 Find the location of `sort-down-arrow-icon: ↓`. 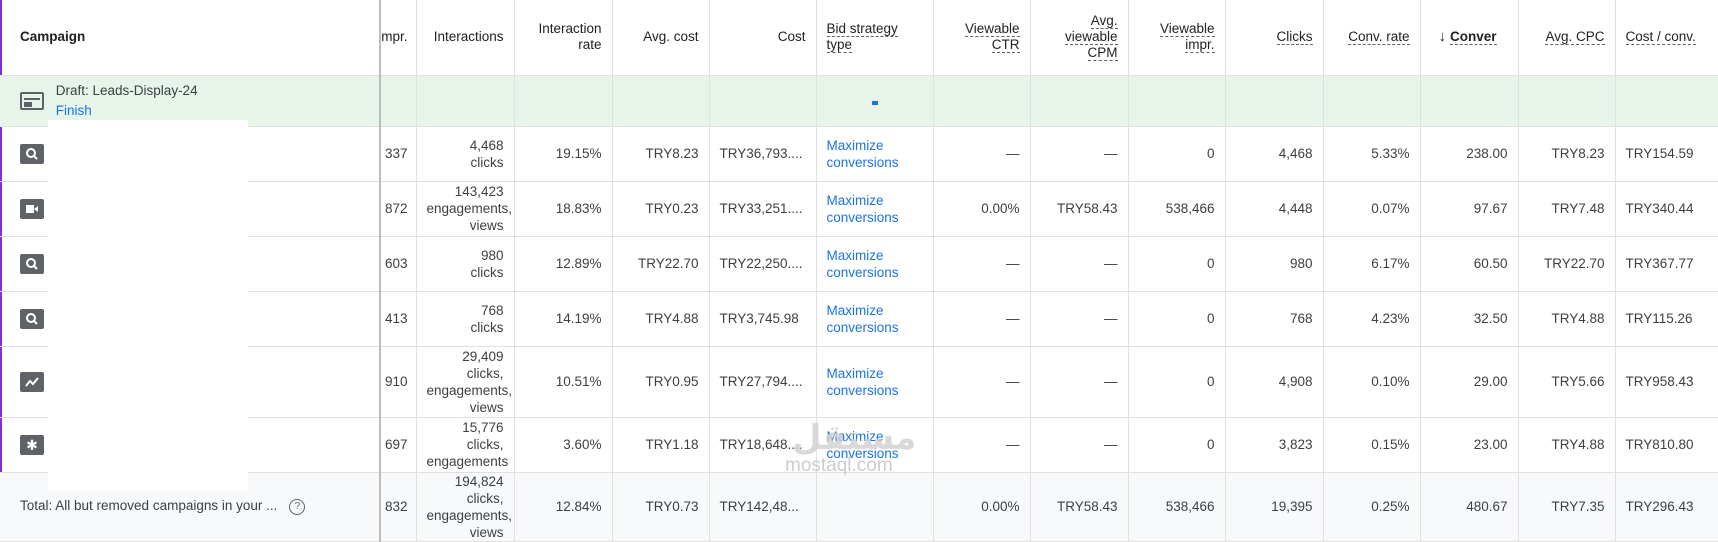

sort-down-arrow-icon: ↓ is located at coordinates (1442, 37).